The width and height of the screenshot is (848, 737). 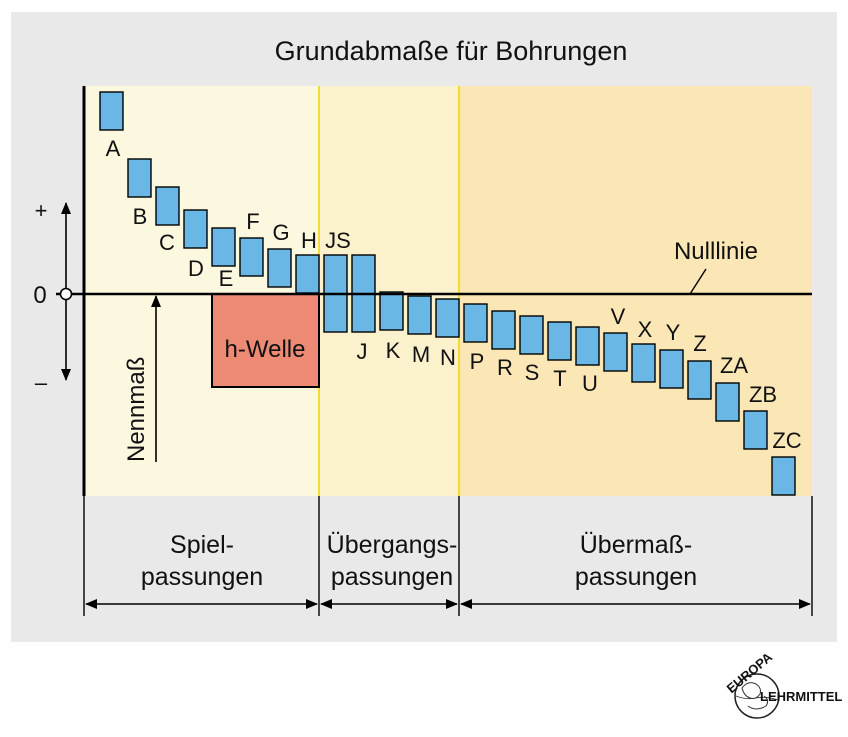 What do you see at coordinates (41, 210) in the screenshot?
I see `plus-sign: +` at bounding box center [41, 210].